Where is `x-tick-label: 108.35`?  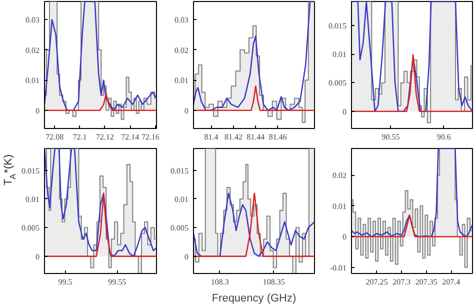 x-tick-label: 108.35 is located at coordinates (273, 282).